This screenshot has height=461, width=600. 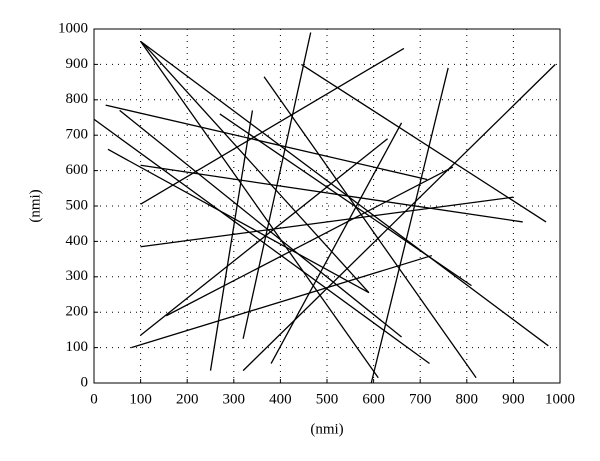 What do you see at coordinates (77, 170) in the screenshot?
I see `y-tick-label: 600` at bounding box center [77, 170].